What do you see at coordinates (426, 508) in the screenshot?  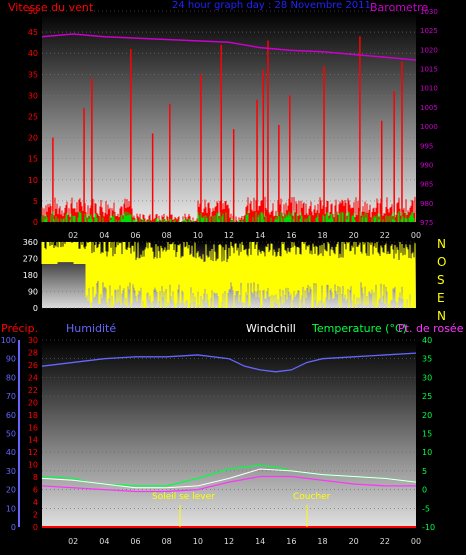 I see `temp-tick-label: -5` at bounding box center [426, 508].